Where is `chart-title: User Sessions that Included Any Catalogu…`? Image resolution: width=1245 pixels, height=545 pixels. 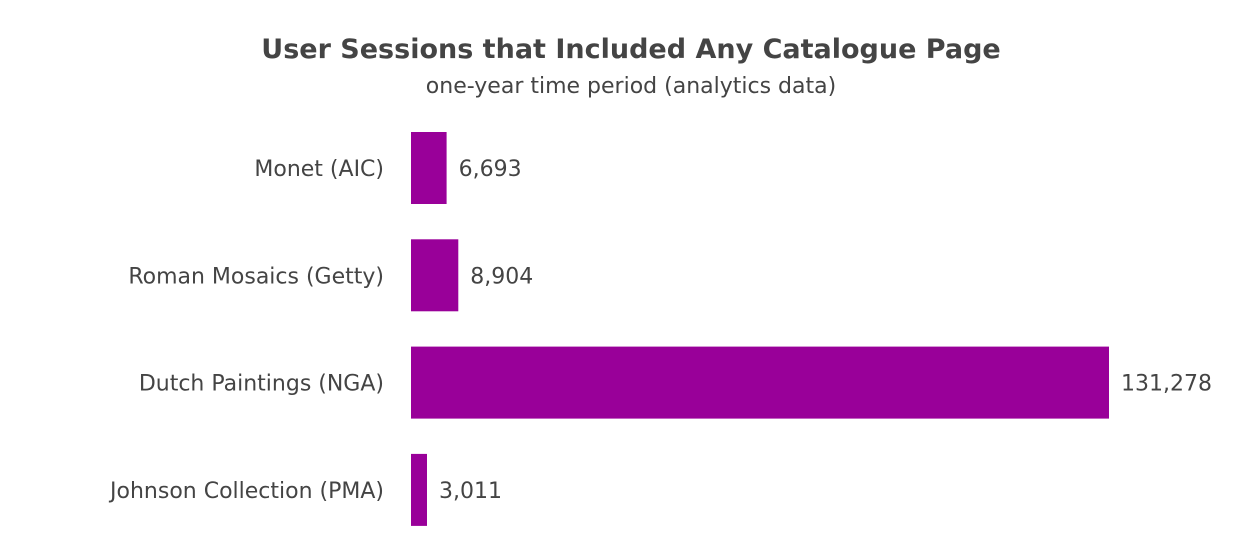 chart-title: User Sessions that Included Any Catalogu… is located at coordinates (630, 49).